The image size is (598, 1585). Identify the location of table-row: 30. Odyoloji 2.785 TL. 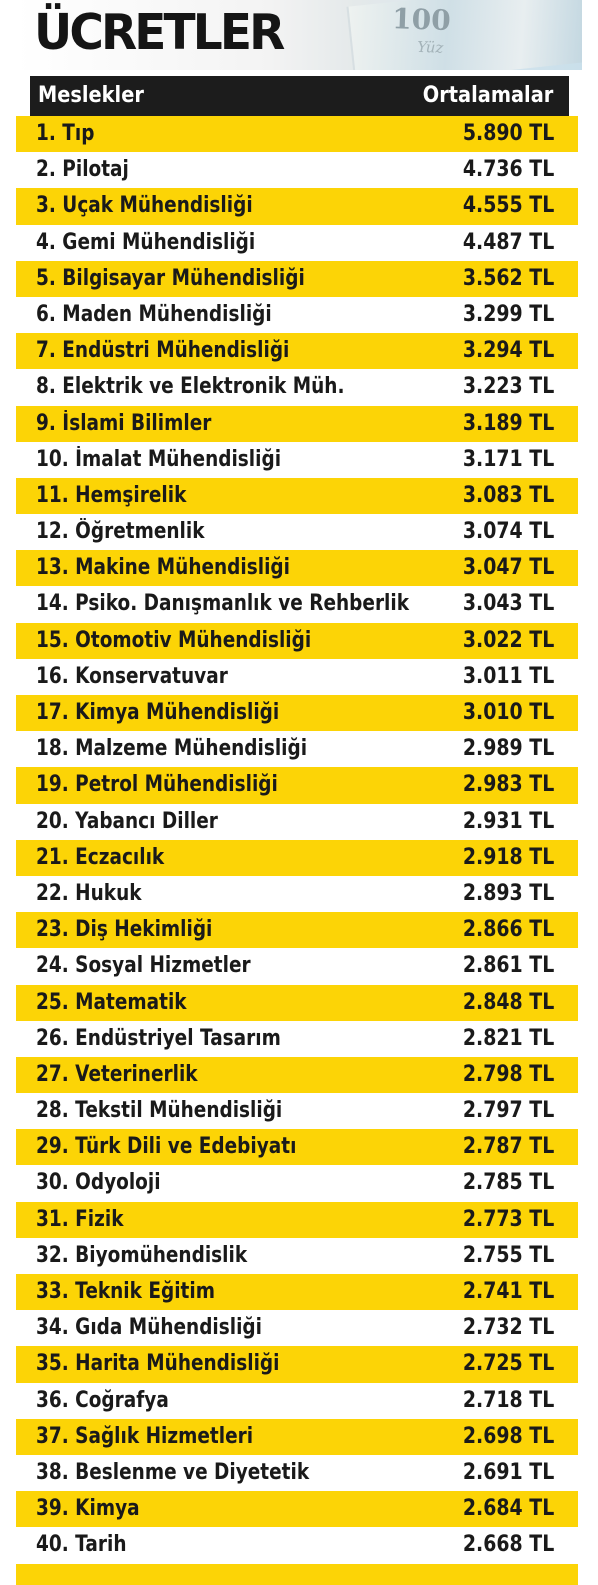
(297, 1183).